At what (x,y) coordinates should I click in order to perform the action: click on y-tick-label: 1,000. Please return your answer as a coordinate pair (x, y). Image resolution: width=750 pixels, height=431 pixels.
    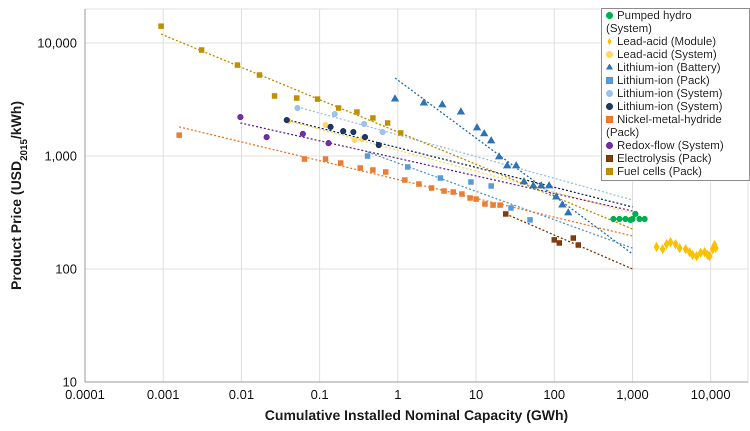
    Looking at the image, I should click on (60, 156).